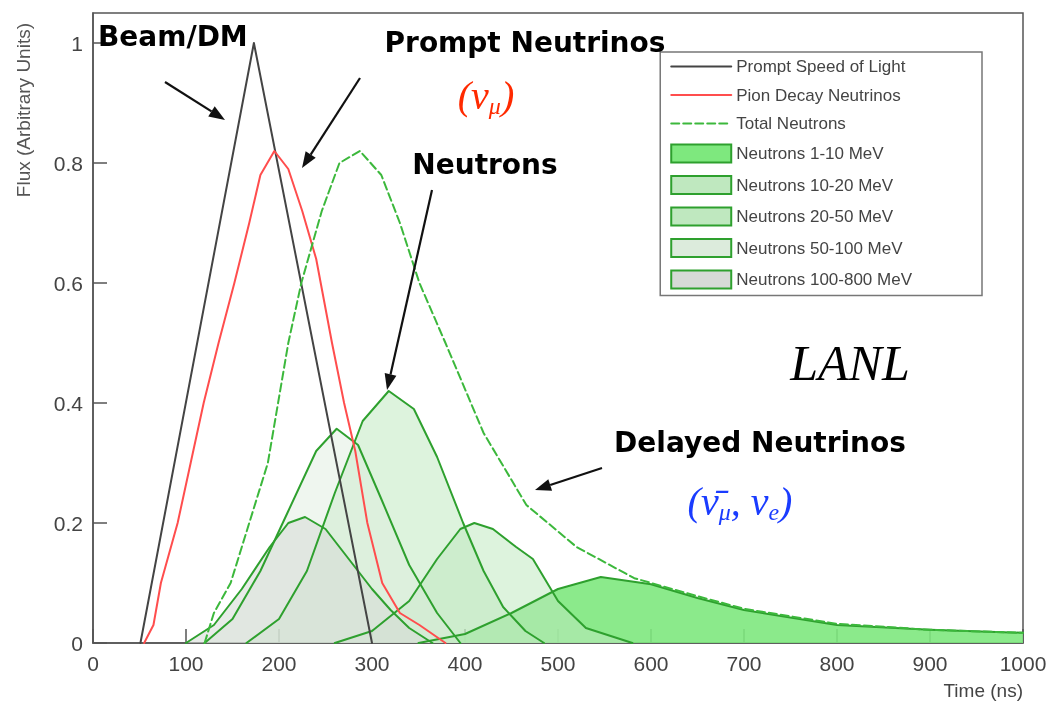 The width and height of the screenshot is (1060, 704). Describe the element at coordinates (68, 523) in the screenshot. I see `y-tick-label: 0.2` at that location.